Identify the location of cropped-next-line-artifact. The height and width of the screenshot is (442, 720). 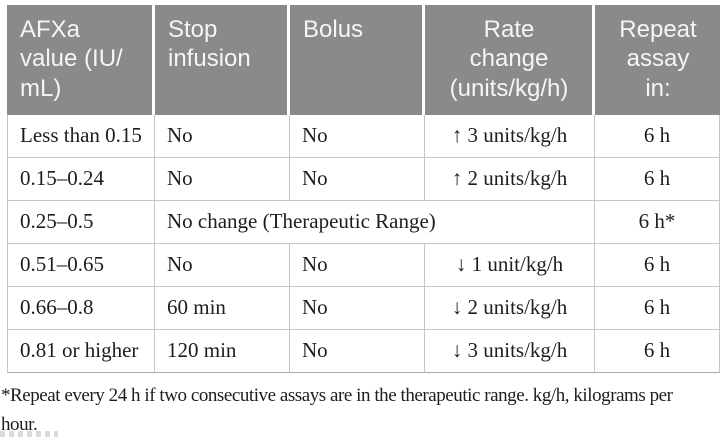
(29, 434).